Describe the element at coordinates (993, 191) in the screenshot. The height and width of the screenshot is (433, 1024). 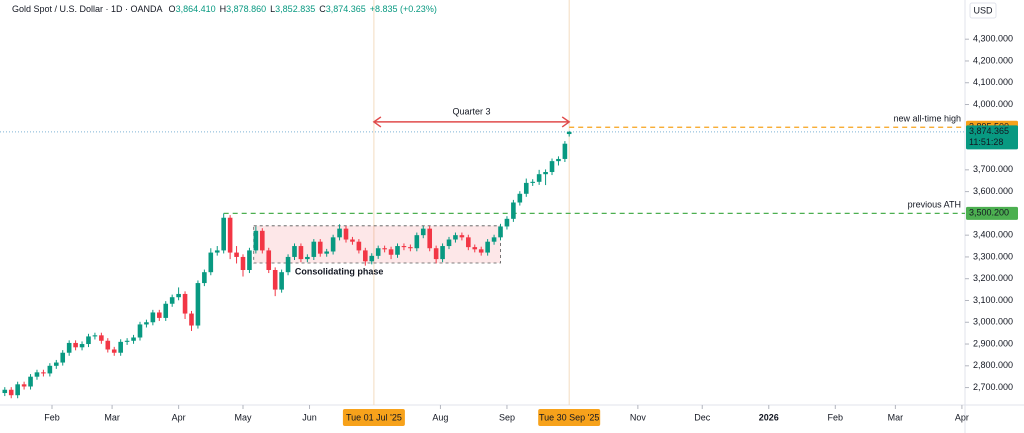
I see `y-tick-label: 3,600.000` at that location.